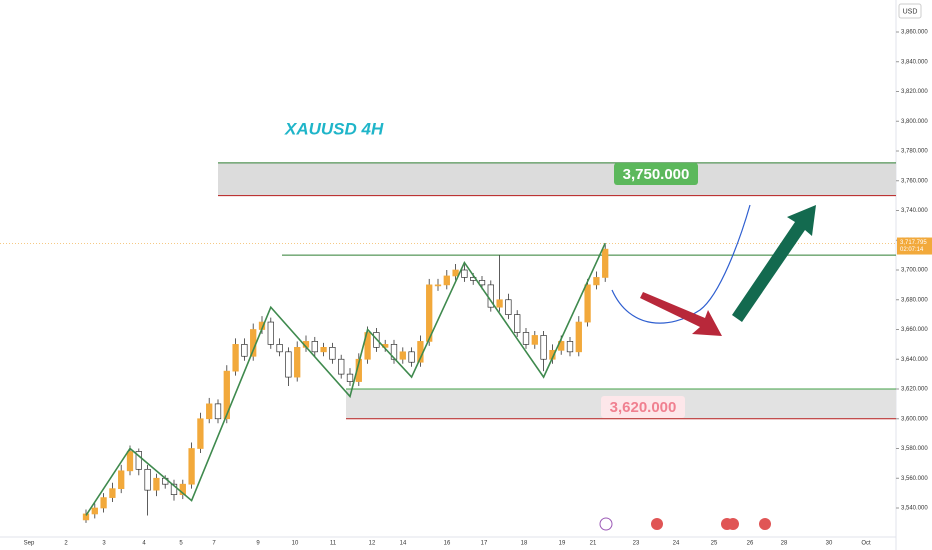 The width and height of the screenshot is (932, 550). What do you see at coordinates (914, 449) in the screenshot?
I see `y-tick-label: 3,580.000` at bounding box center [914, 449].